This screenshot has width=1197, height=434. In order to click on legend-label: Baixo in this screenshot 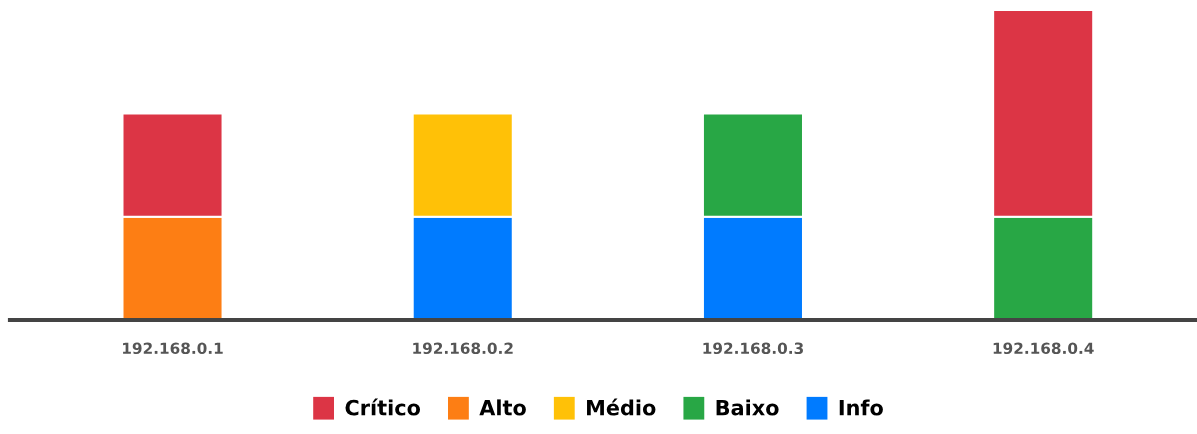, I will do `click(747, 407)`.